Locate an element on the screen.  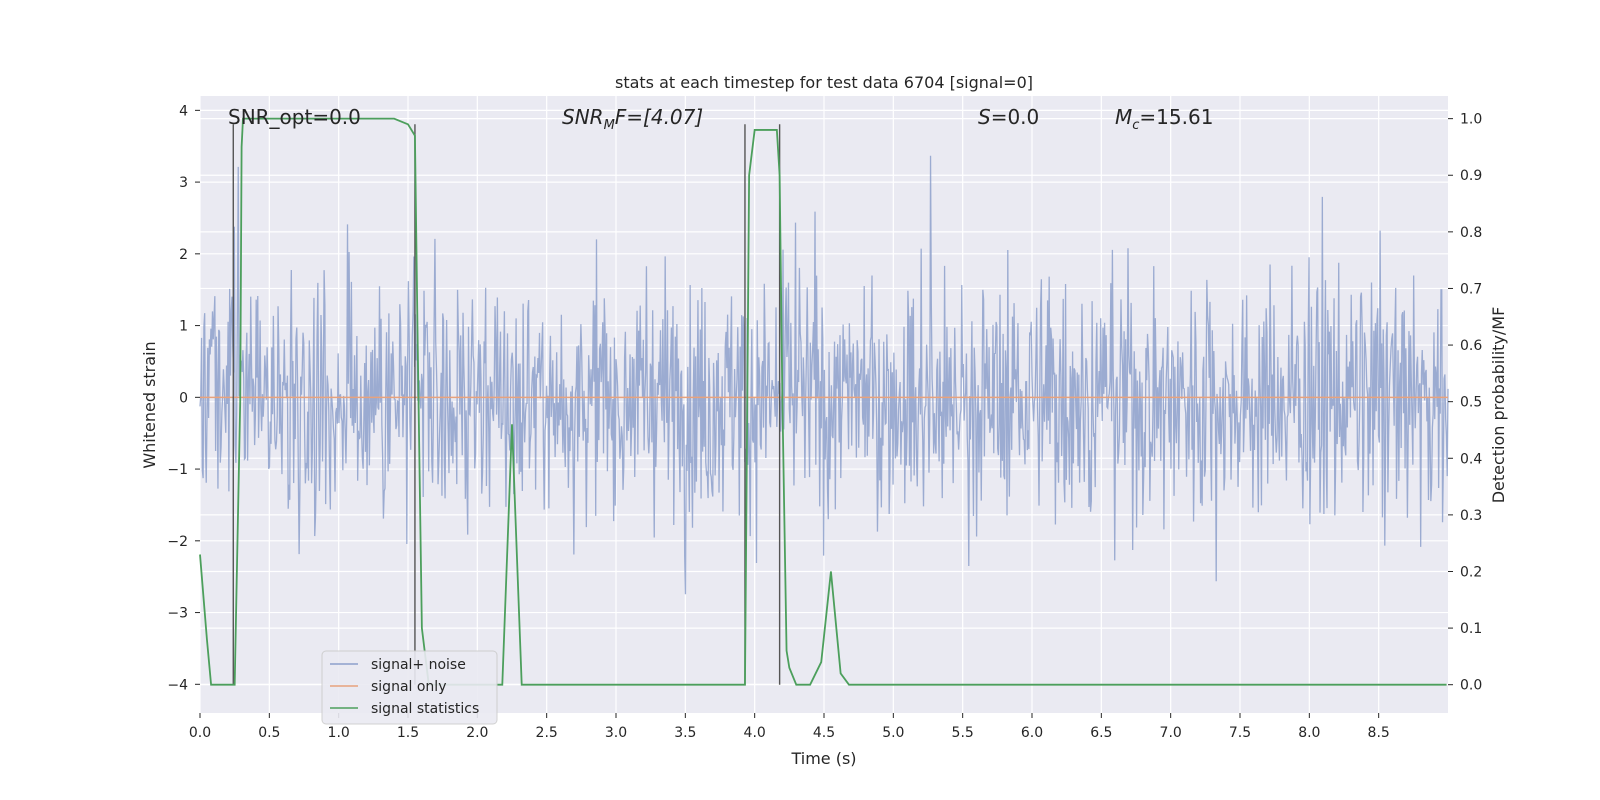
annotation-snr-mf: SNRMF=[4.07] is located at coordinates (632, 119).